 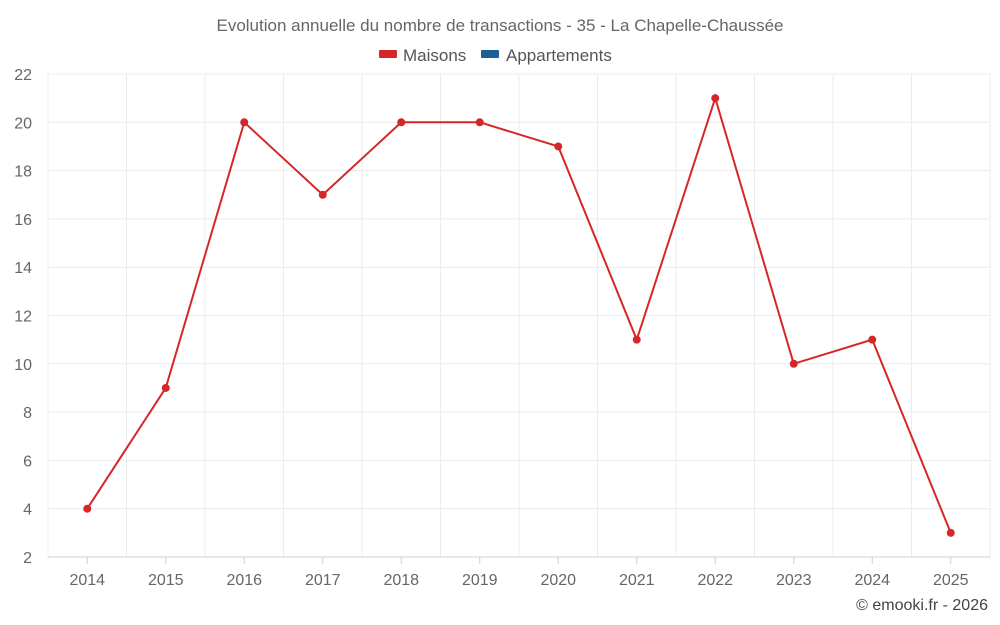 What do you see at coordinates (637, 580) in the screenshot?
I see `x-tick-label: 2021` at bounding box center [637, 580].